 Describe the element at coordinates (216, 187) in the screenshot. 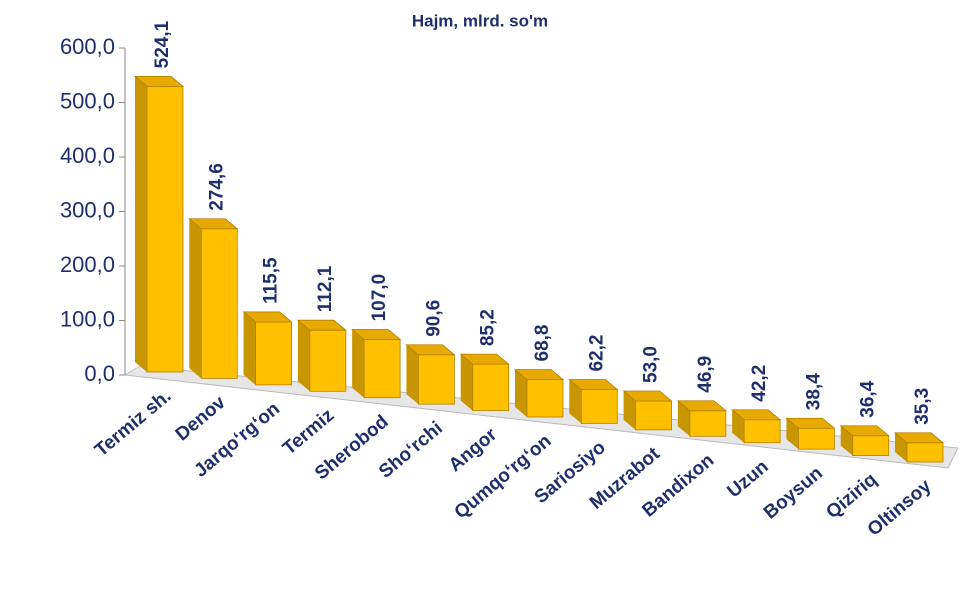

I see `data-label: 274,6` at that location.